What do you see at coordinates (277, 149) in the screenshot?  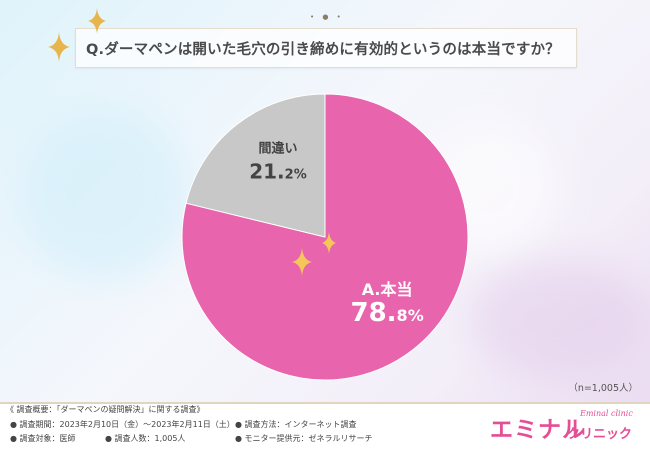 I see `slice-label-name: 間違い` at bounding box center [277, 149].